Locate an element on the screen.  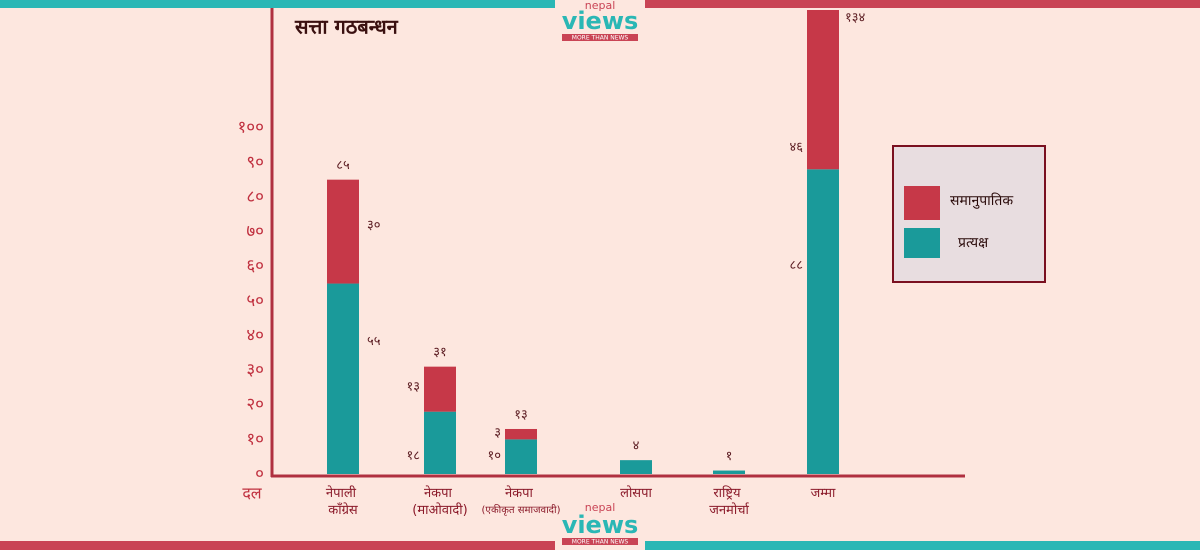
logo-bottom: nepal views MORE THAN NEWS is located at coordinates (600, 523).